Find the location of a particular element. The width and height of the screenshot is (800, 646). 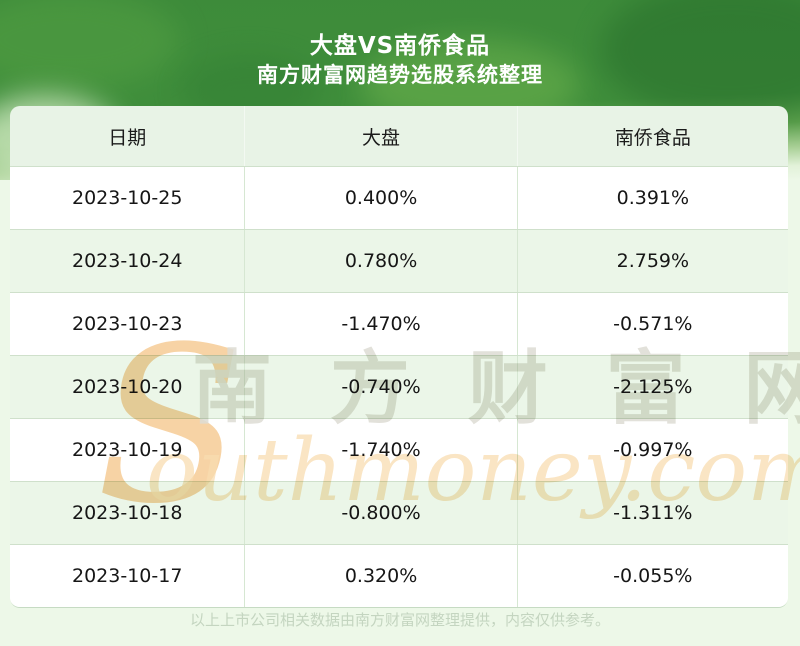

page-subtitle: 南方财富网趋势选股系统整理 is located at coordinates (400, 75).